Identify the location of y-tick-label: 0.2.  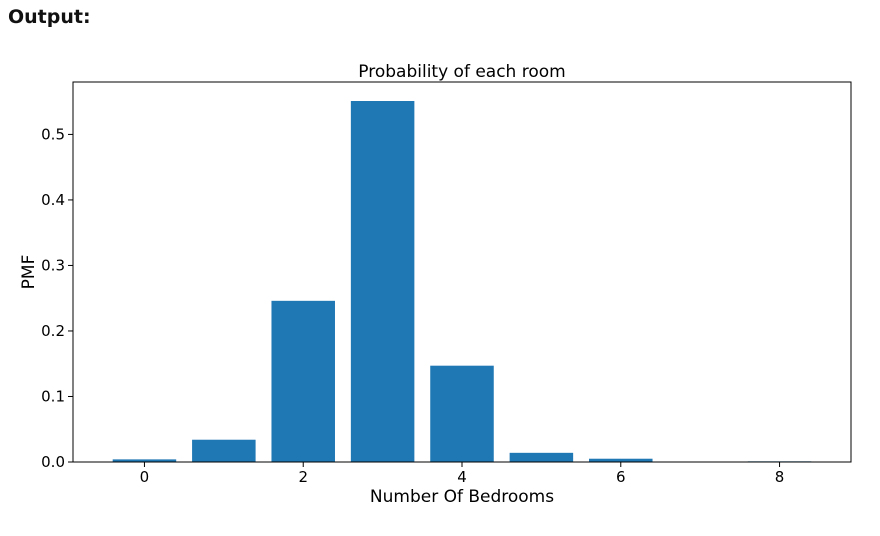
(53, 331).